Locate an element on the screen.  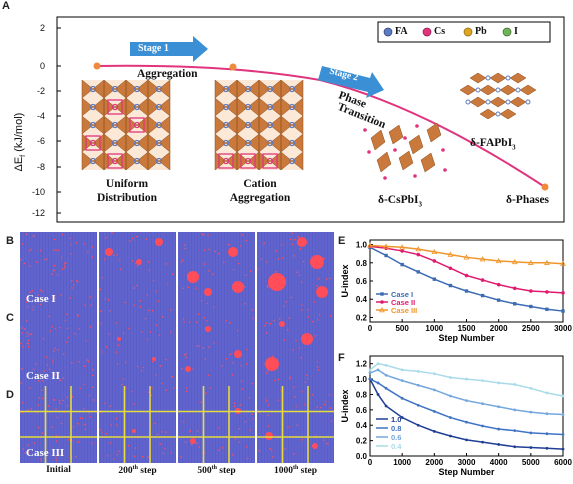
legend-swatch-cs is located at coordinates (427, 32).